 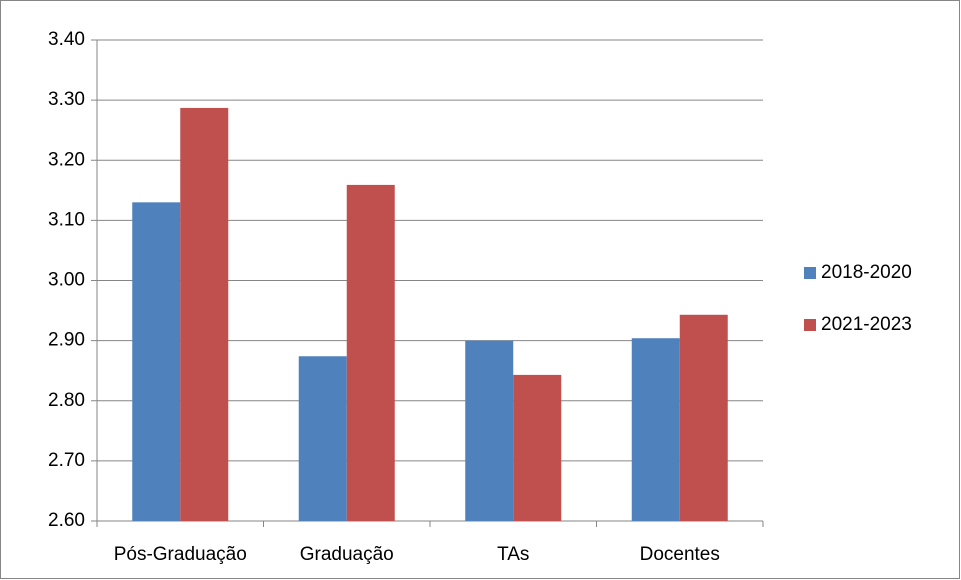 I want to click on x-tick-label: Docentes, so click(x=680, y=554).